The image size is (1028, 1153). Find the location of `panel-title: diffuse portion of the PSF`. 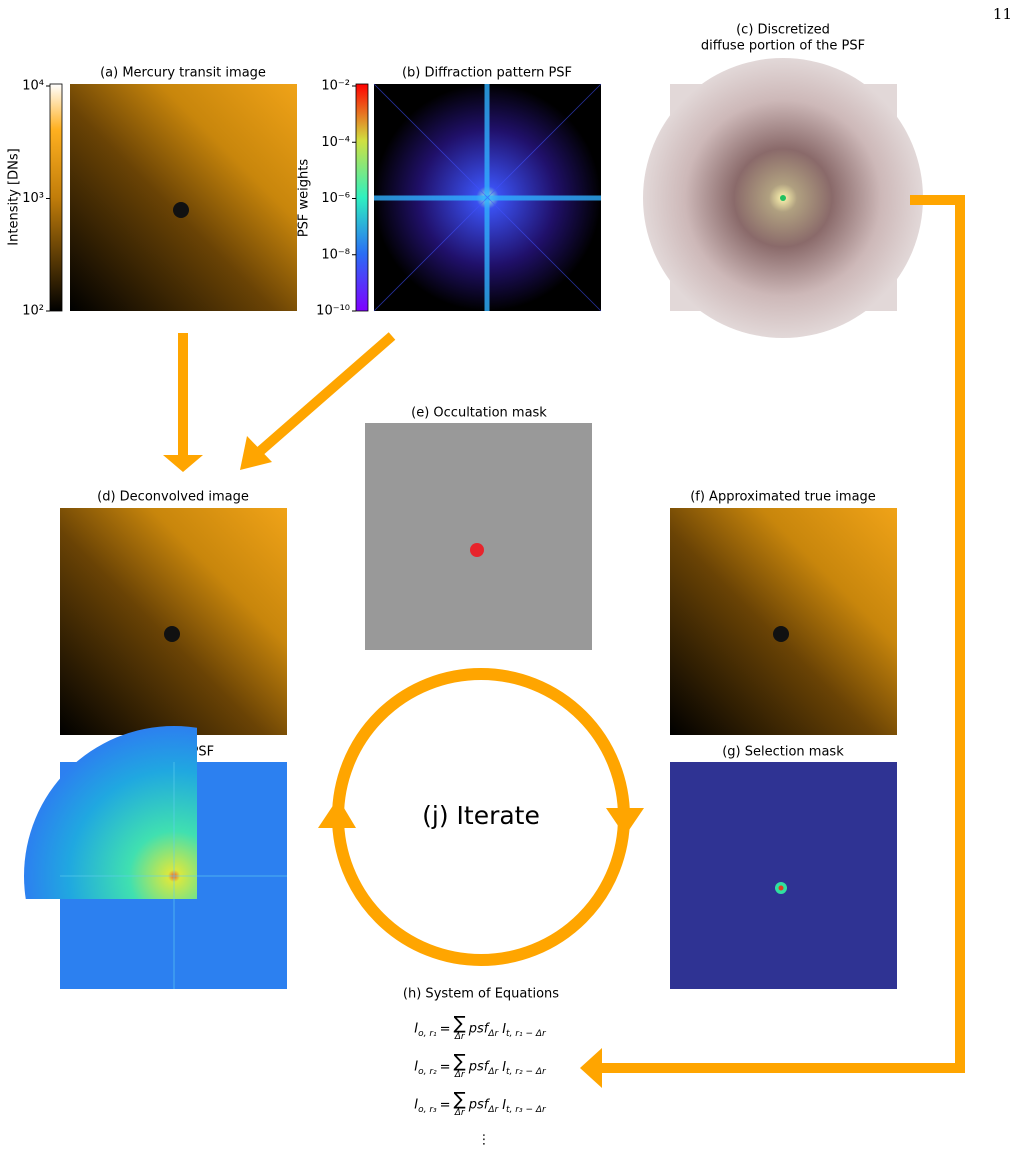

panel-title: diffuse portion of the PSF is located at coordinates (783, 46).